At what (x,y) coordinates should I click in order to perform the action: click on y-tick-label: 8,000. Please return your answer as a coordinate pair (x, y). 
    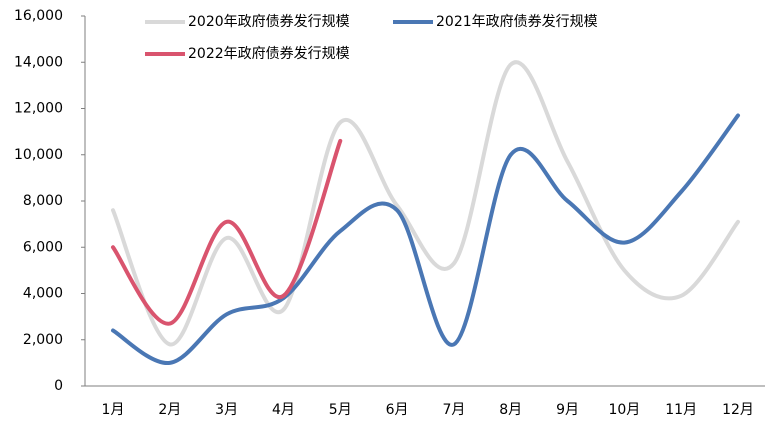
    Looking at the image, I should click on (43, 201).